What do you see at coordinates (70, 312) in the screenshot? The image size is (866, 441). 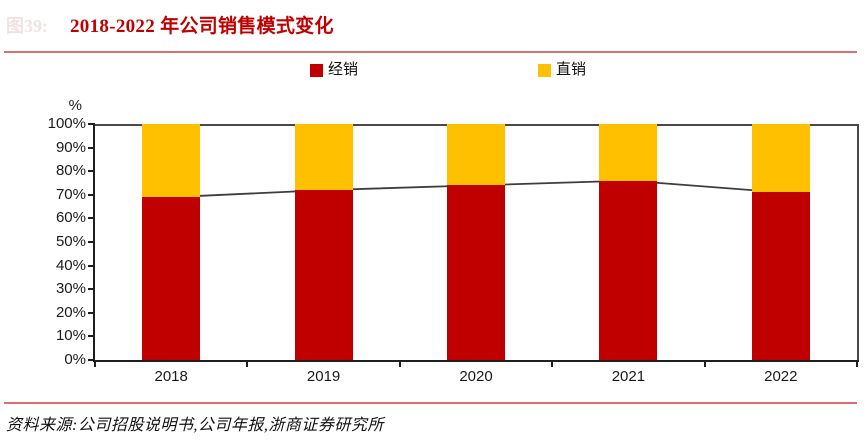 I see `y-tick-label: 20%` at bounding box center [70, 312].